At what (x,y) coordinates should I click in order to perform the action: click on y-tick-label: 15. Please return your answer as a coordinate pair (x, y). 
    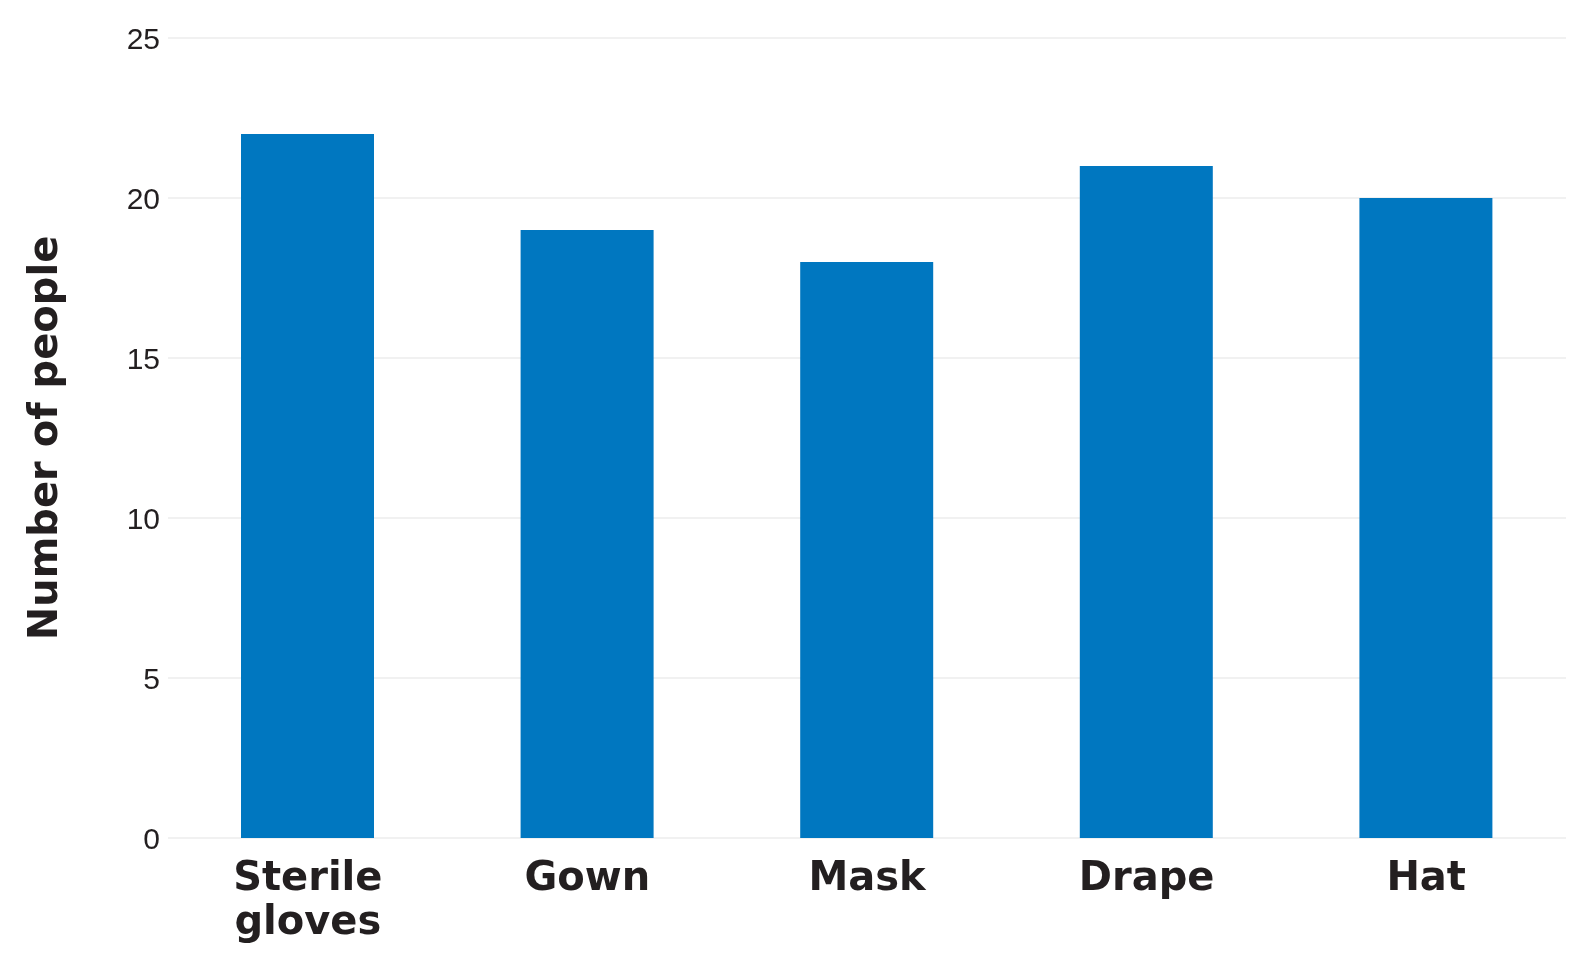
    Looking at the image, I should click on (143, 358).